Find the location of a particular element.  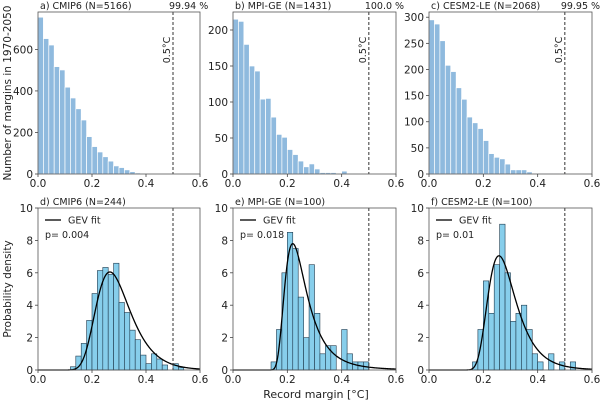

y-tick-label: 10 is located at coordinates (26, 209).